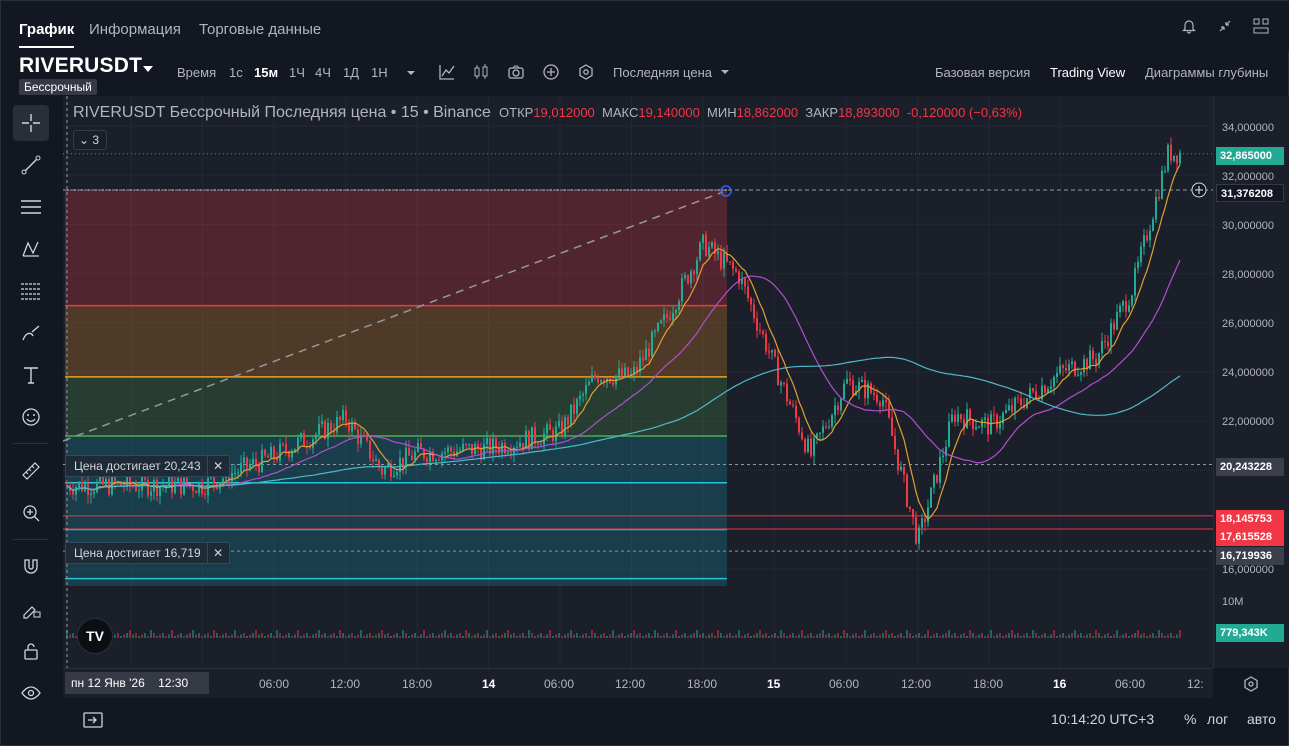  What do you see at coordinates (31, 291) in the screenshot?
I see `fib-icon` at bounding box center [31, 291].